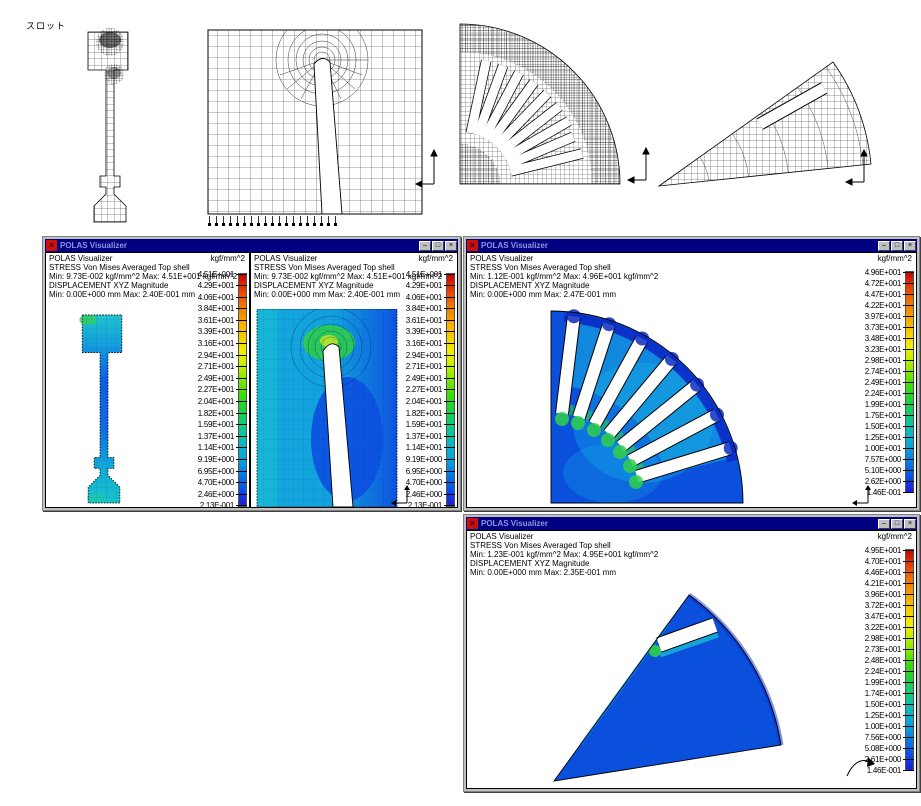 The width and height of the screenshot is (921, 806). I want to click on legend-value: 3.96E+001, so click(881, 594).